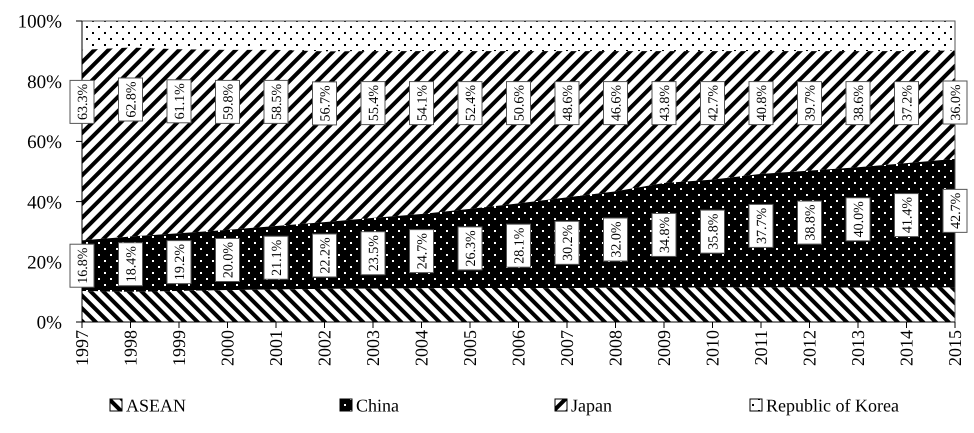  Describe the element at coordinates (373, 348) in the screenshot. I see `x-tick-label: 2003` at that location.